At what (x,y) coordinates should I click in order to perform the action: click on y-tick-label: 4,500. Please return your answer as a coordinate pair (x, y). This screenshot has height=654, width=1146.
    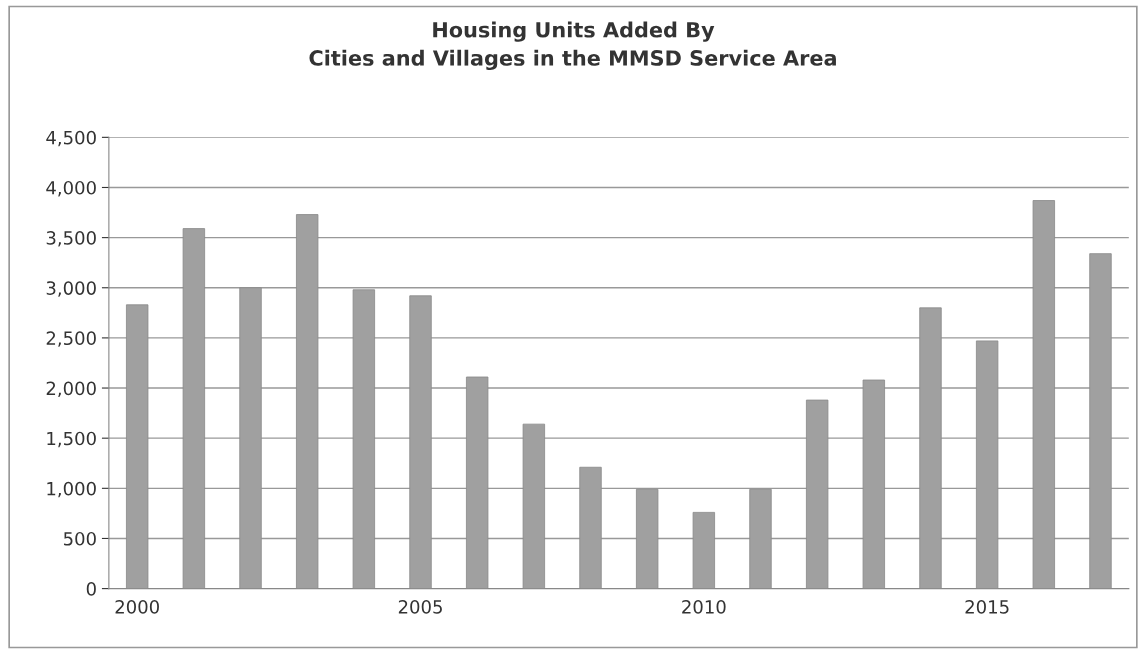
    Looking at the image, I should click on (71, 138).